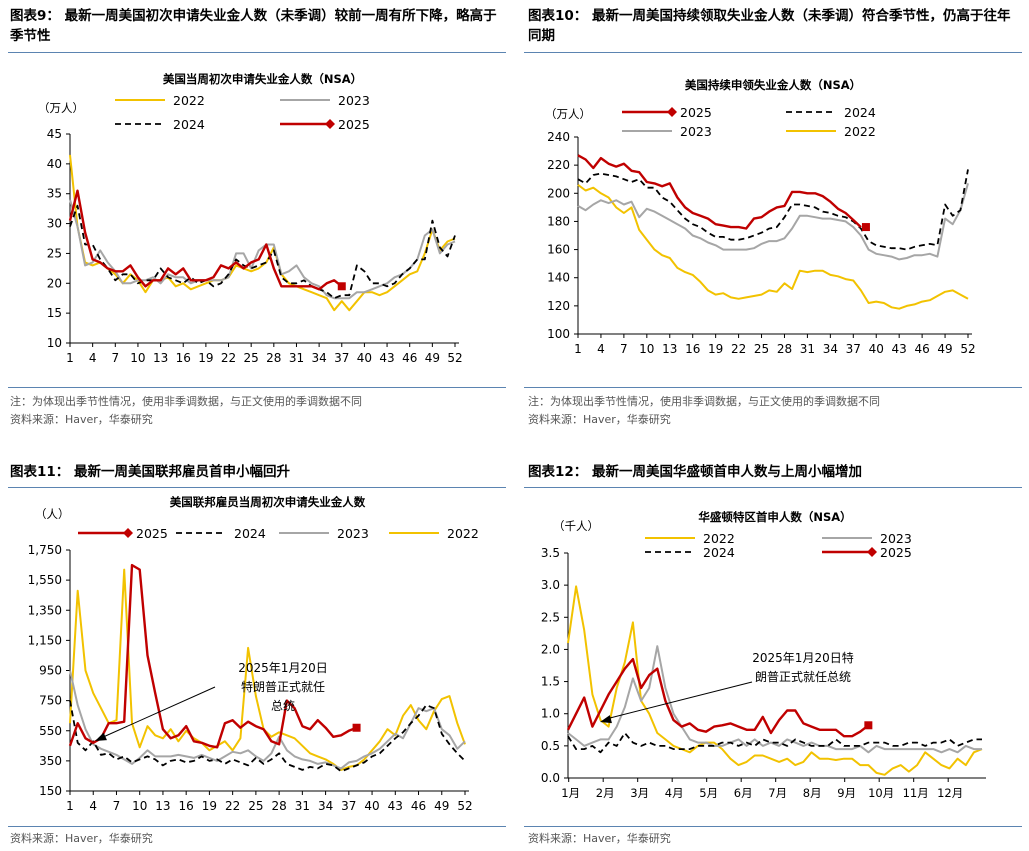 The height and width of the screenshot is (851, 1029). What do you see at coordinates (708, 793) in the screenshot?
I see `x-tick-label: 5月` at bounding box center [708, 793].